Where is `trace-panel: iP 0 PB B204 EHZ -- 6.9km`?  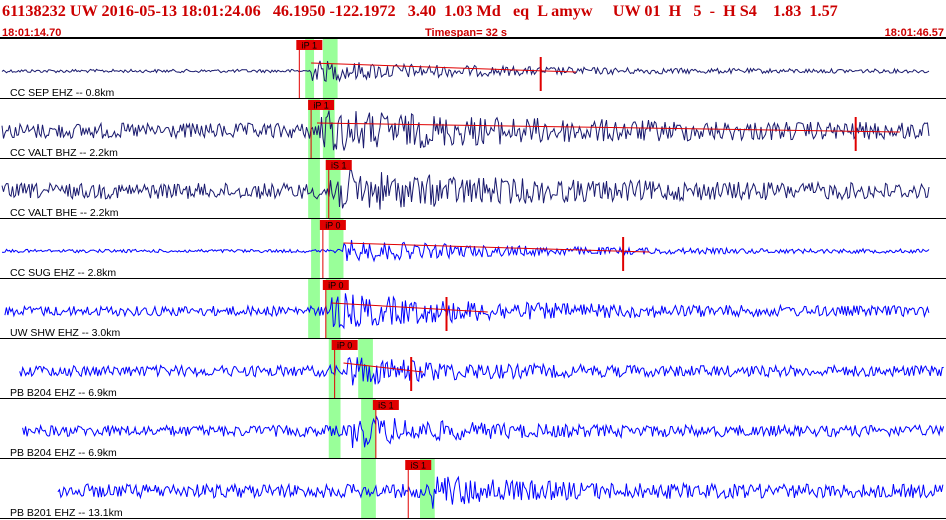
trace-panel: iP 0 PB B204 EHZ -- 6.9km is located at coordinates (473, 369).